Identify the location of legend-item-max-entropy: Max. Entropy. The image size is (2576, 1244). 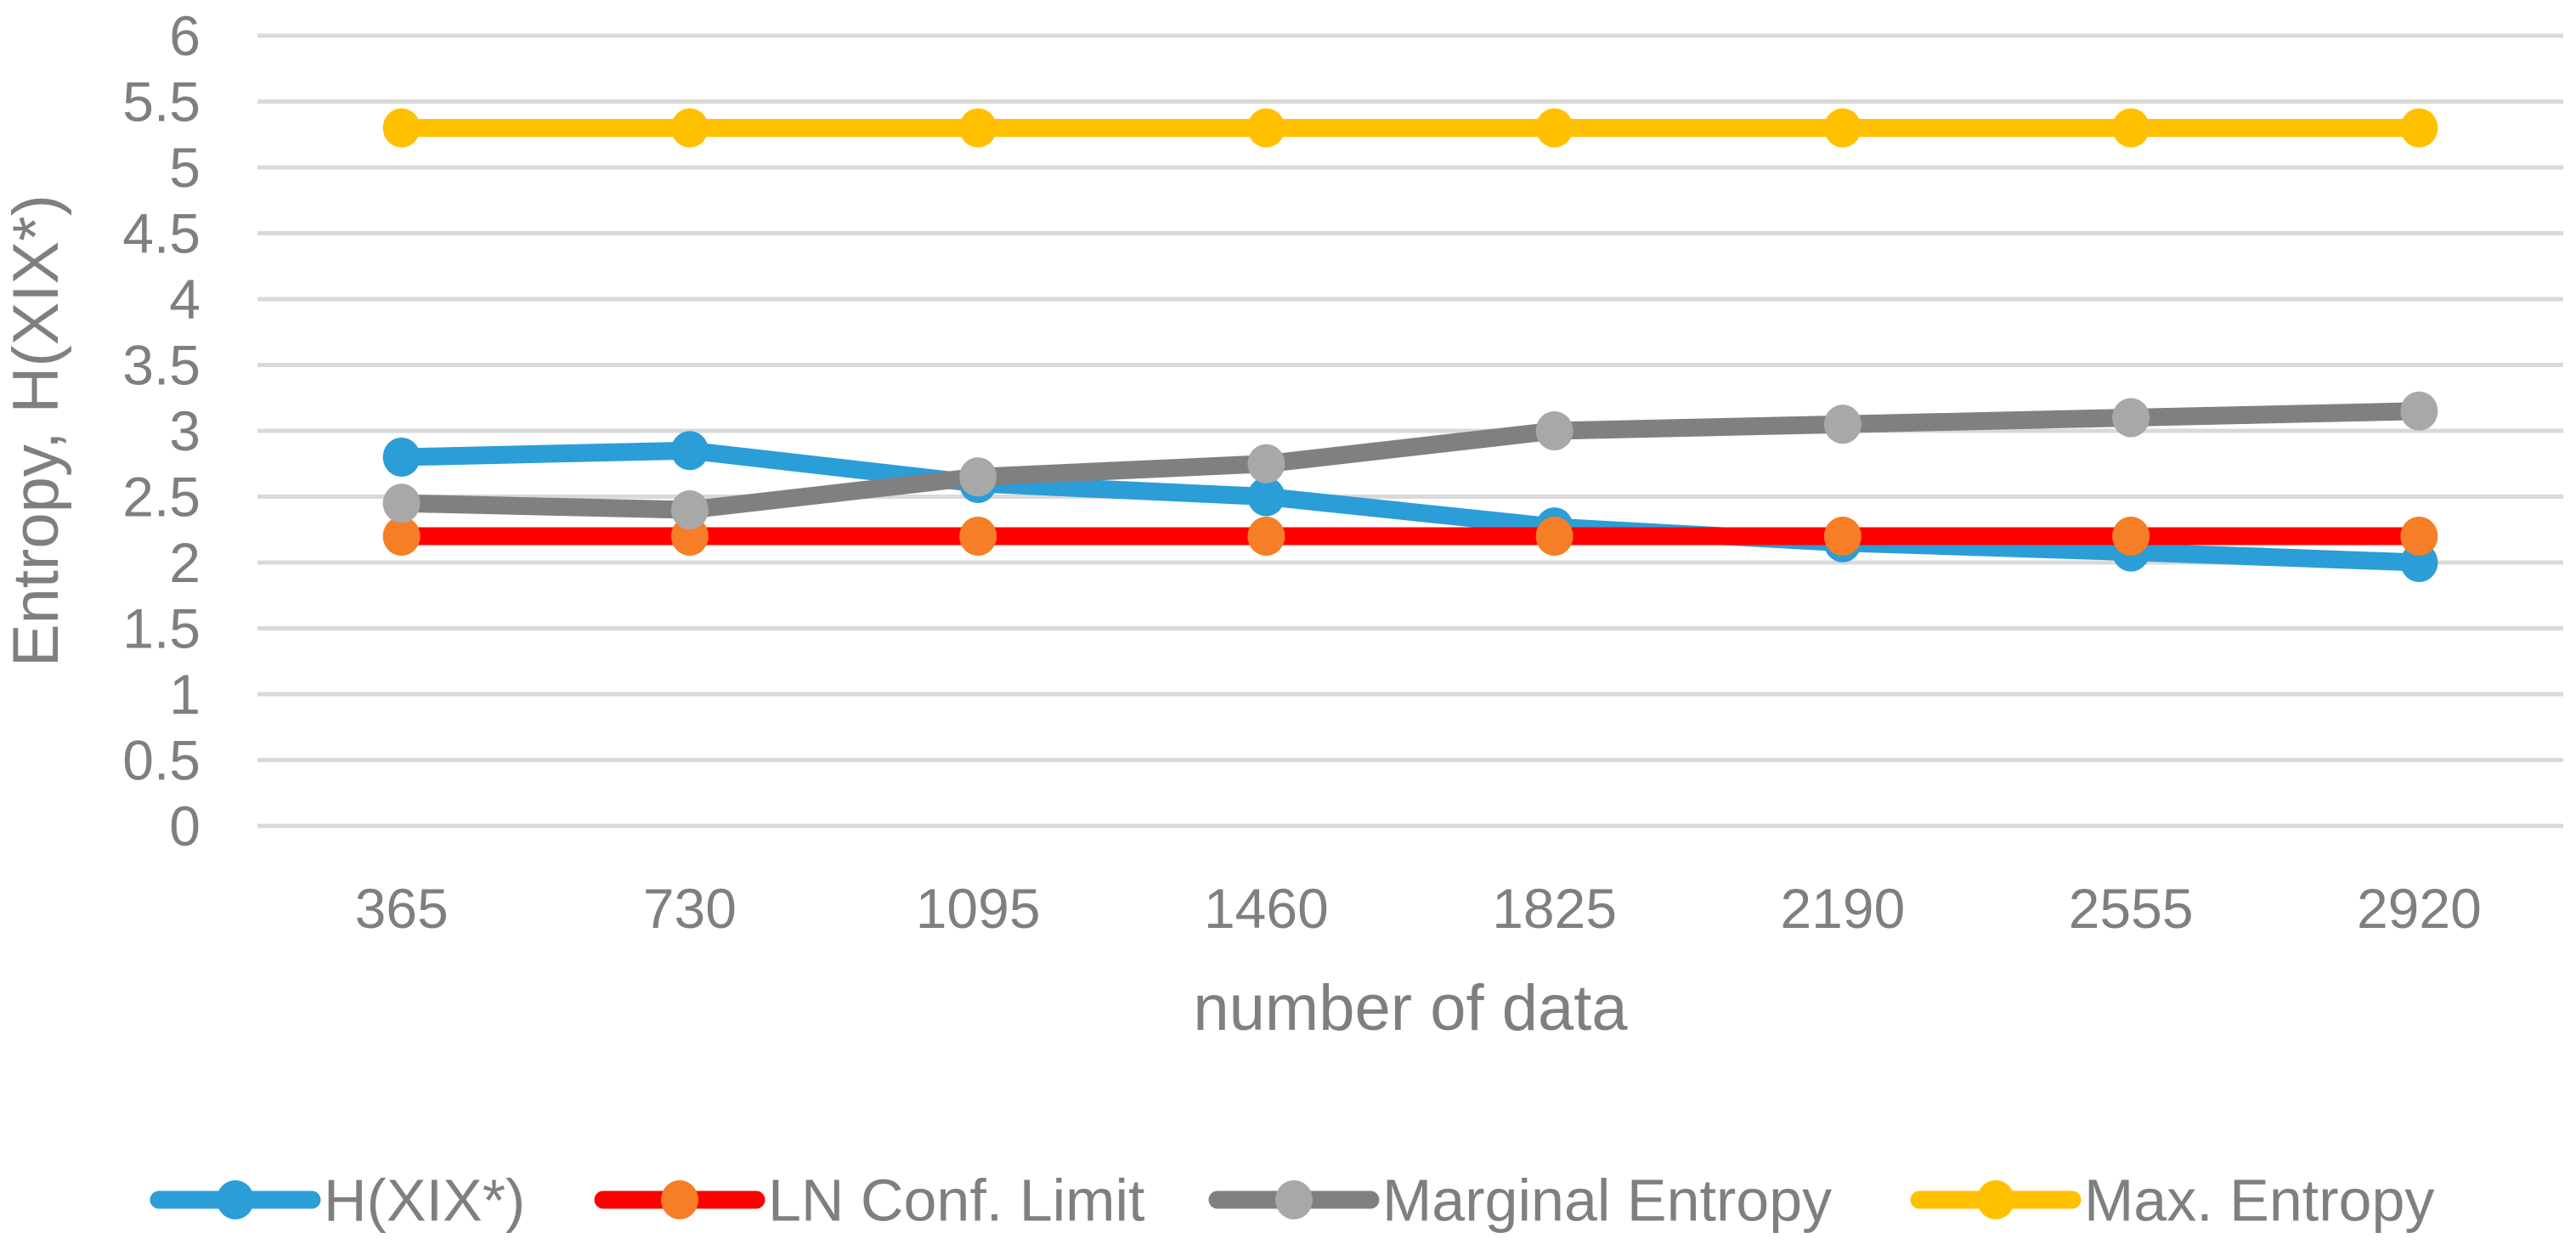
(2172, 1201).